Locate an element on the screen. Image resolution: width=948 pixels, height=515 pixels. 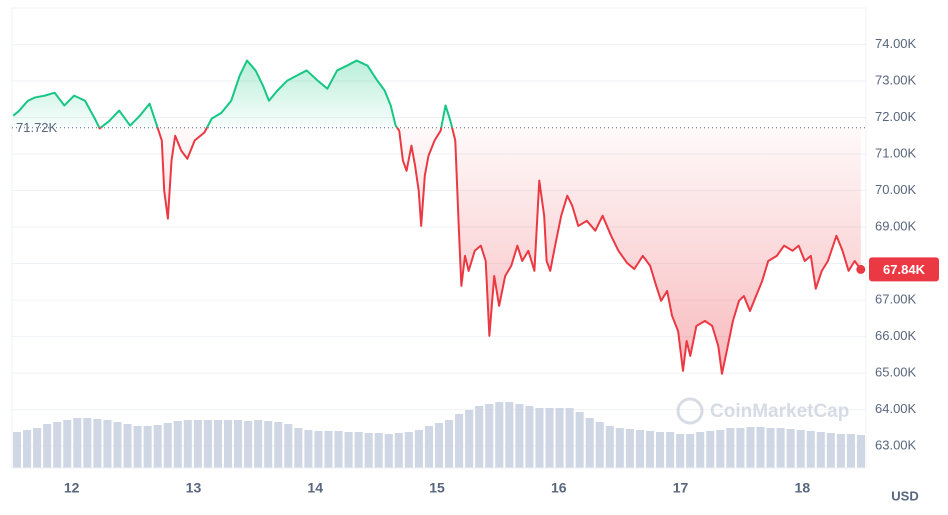
current-price-label: 67.84K is located at coordinates (904, 269).